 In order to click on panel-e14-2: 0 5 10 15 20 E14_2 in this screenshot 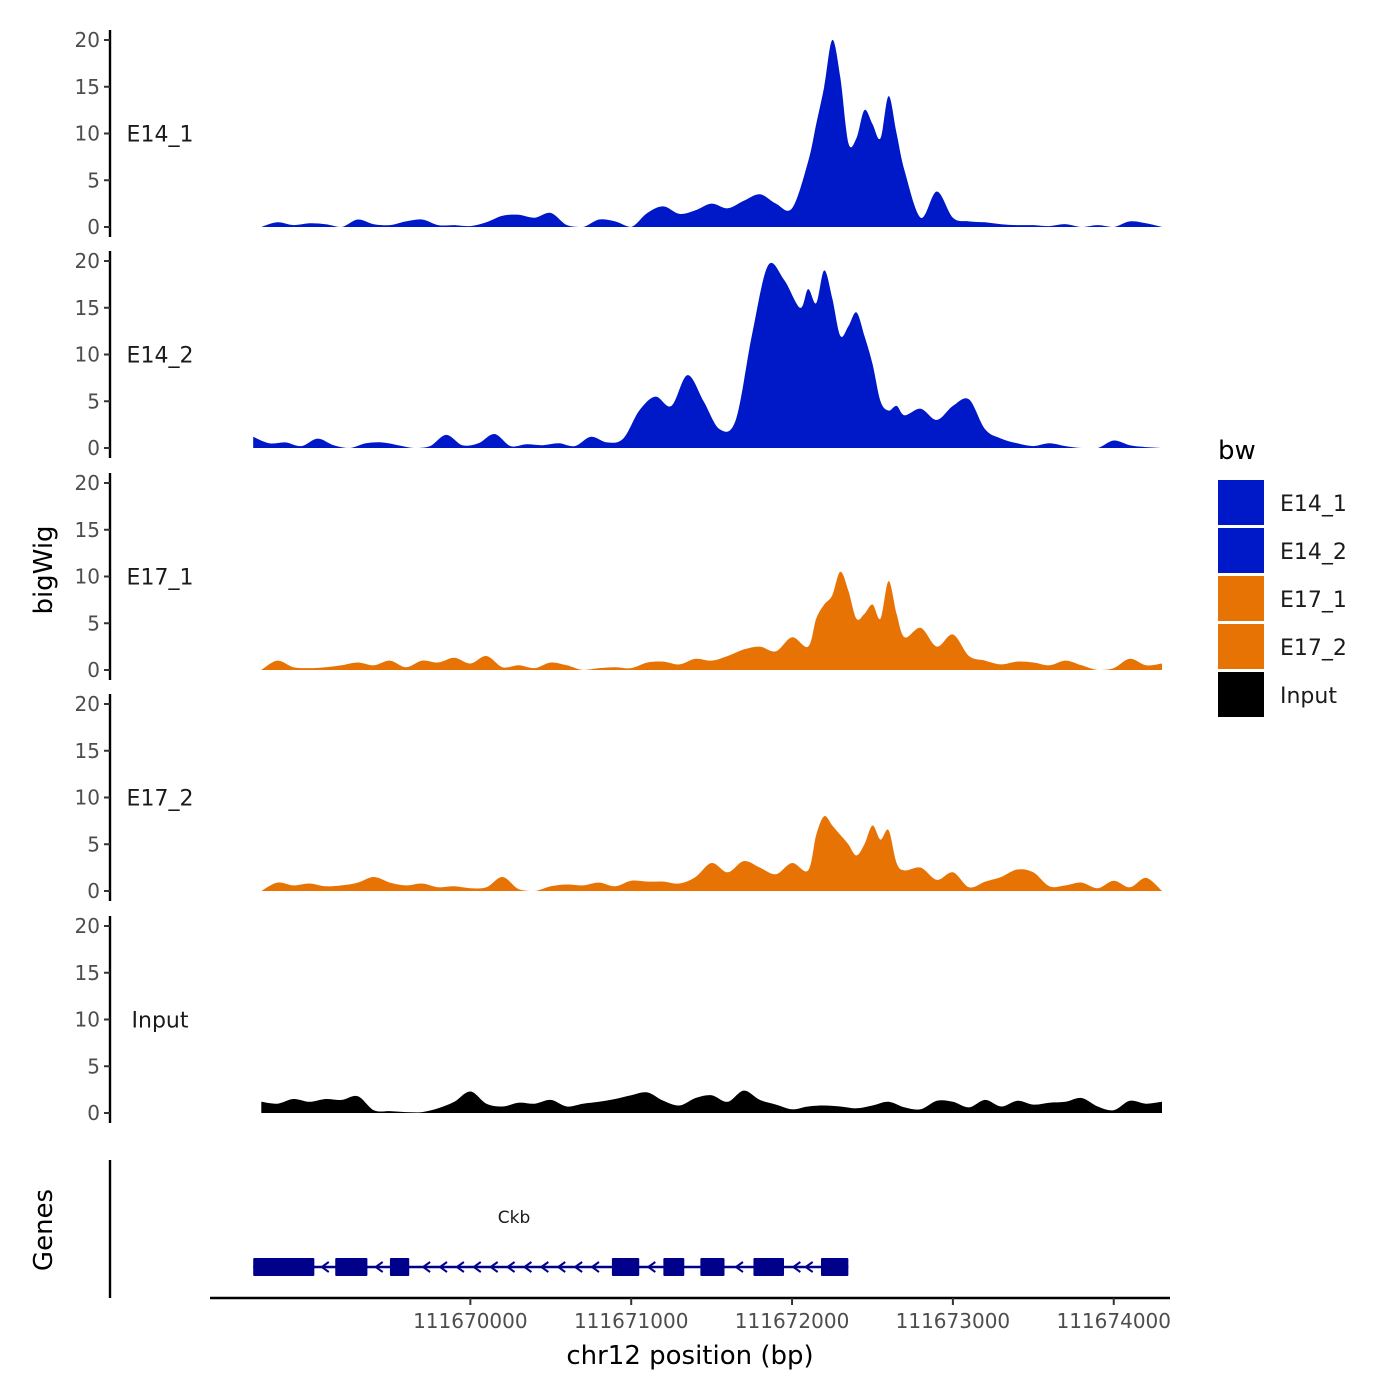, I will do `click(618, 354)`.